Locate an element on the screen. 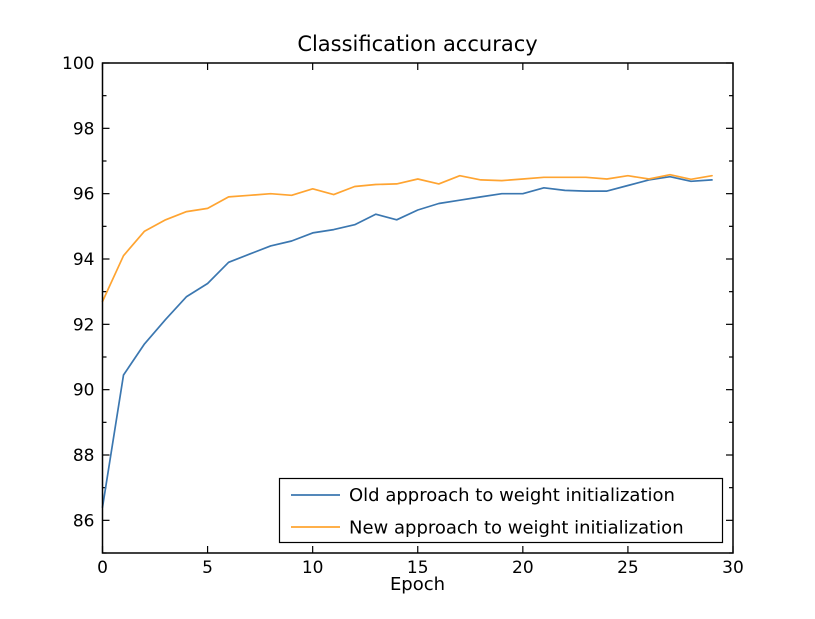  chart-title: Classification accuracy is located at coordinates (417, 44).